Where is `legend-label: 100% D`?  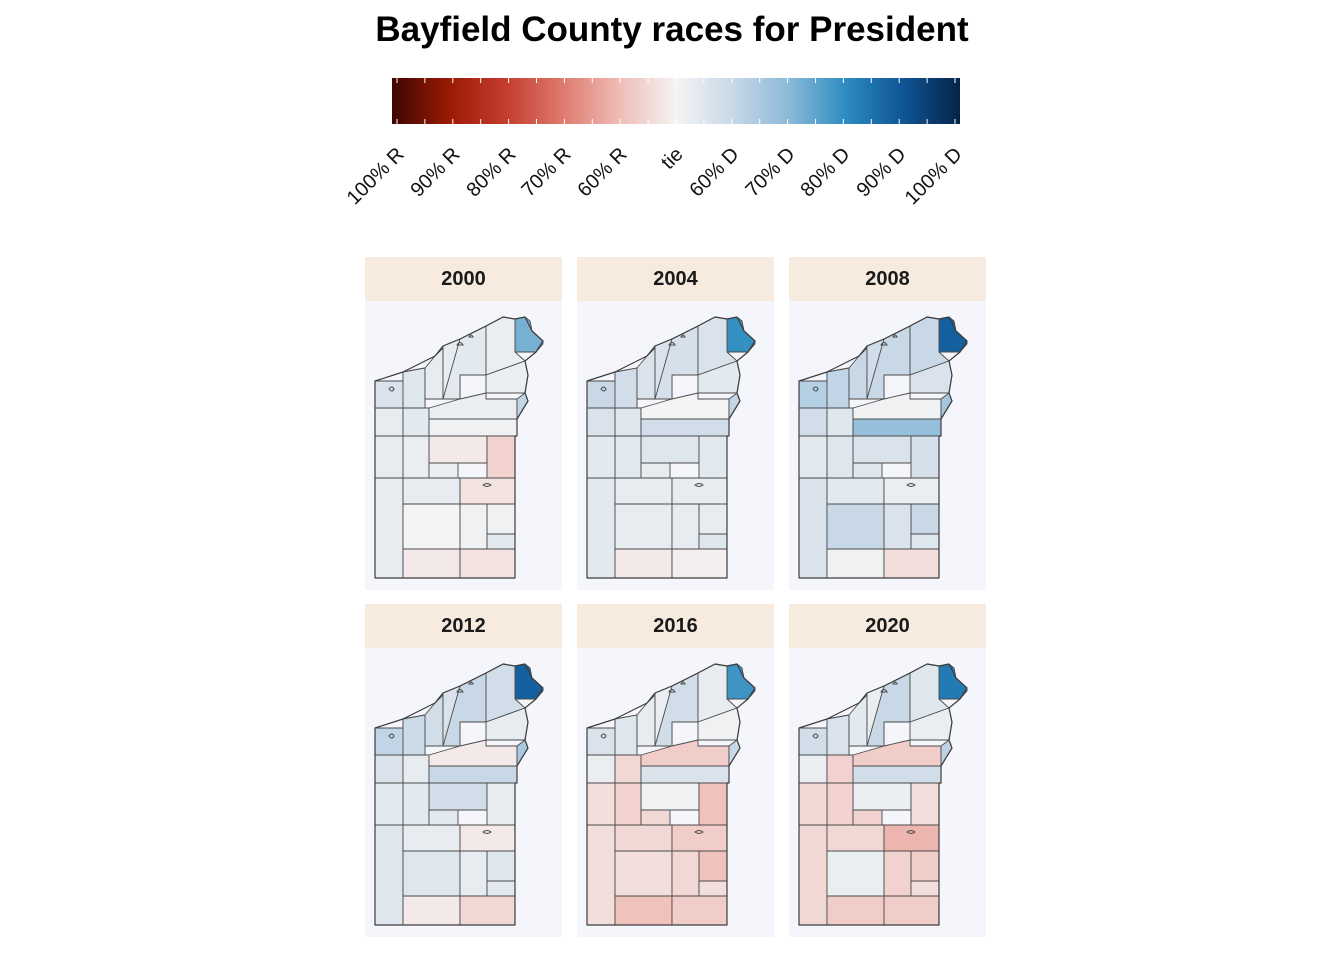
legend-label: 100% D is located at coordinates (933, 176).